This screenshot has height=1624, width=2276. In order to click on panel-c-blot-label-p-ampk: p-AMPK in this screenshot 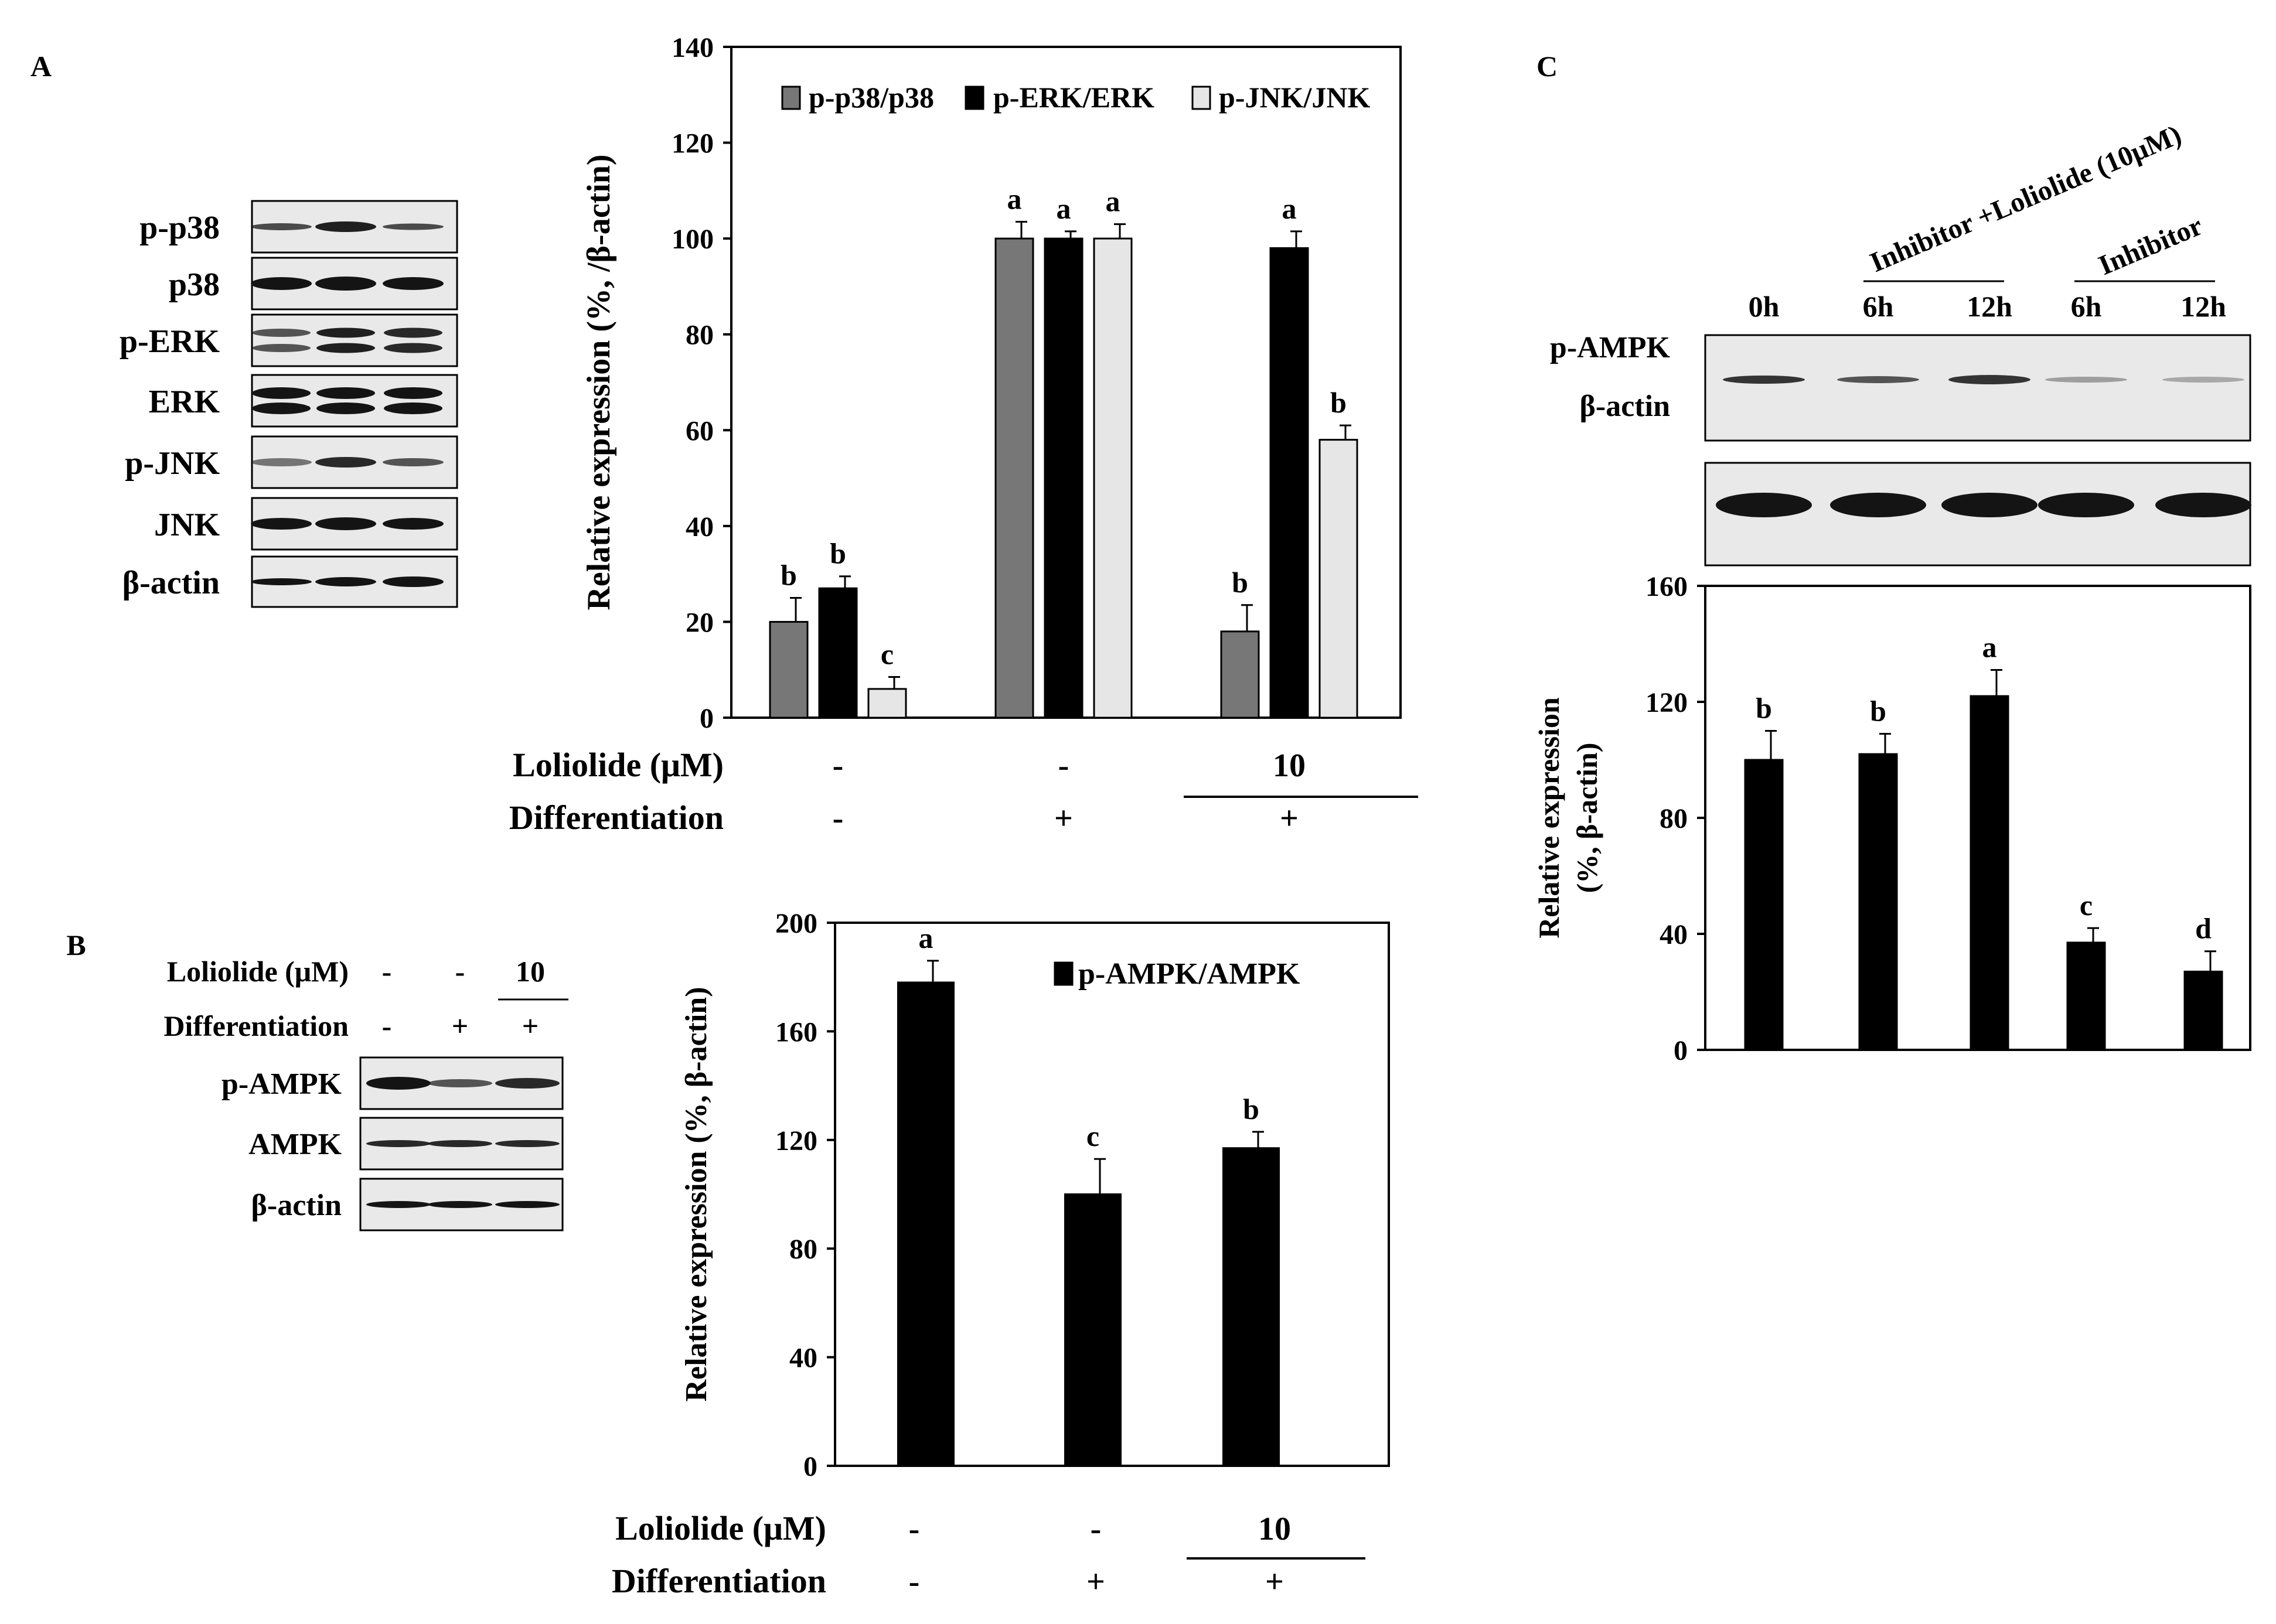, I will do `click(1610, 347)`.